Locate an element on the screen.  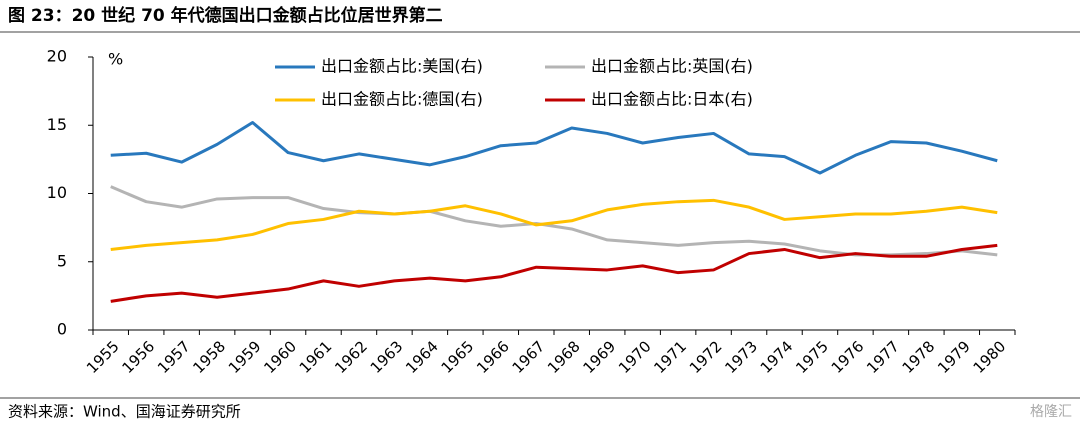
x-tick-label: 1973 is located at coordinates (741, 357).